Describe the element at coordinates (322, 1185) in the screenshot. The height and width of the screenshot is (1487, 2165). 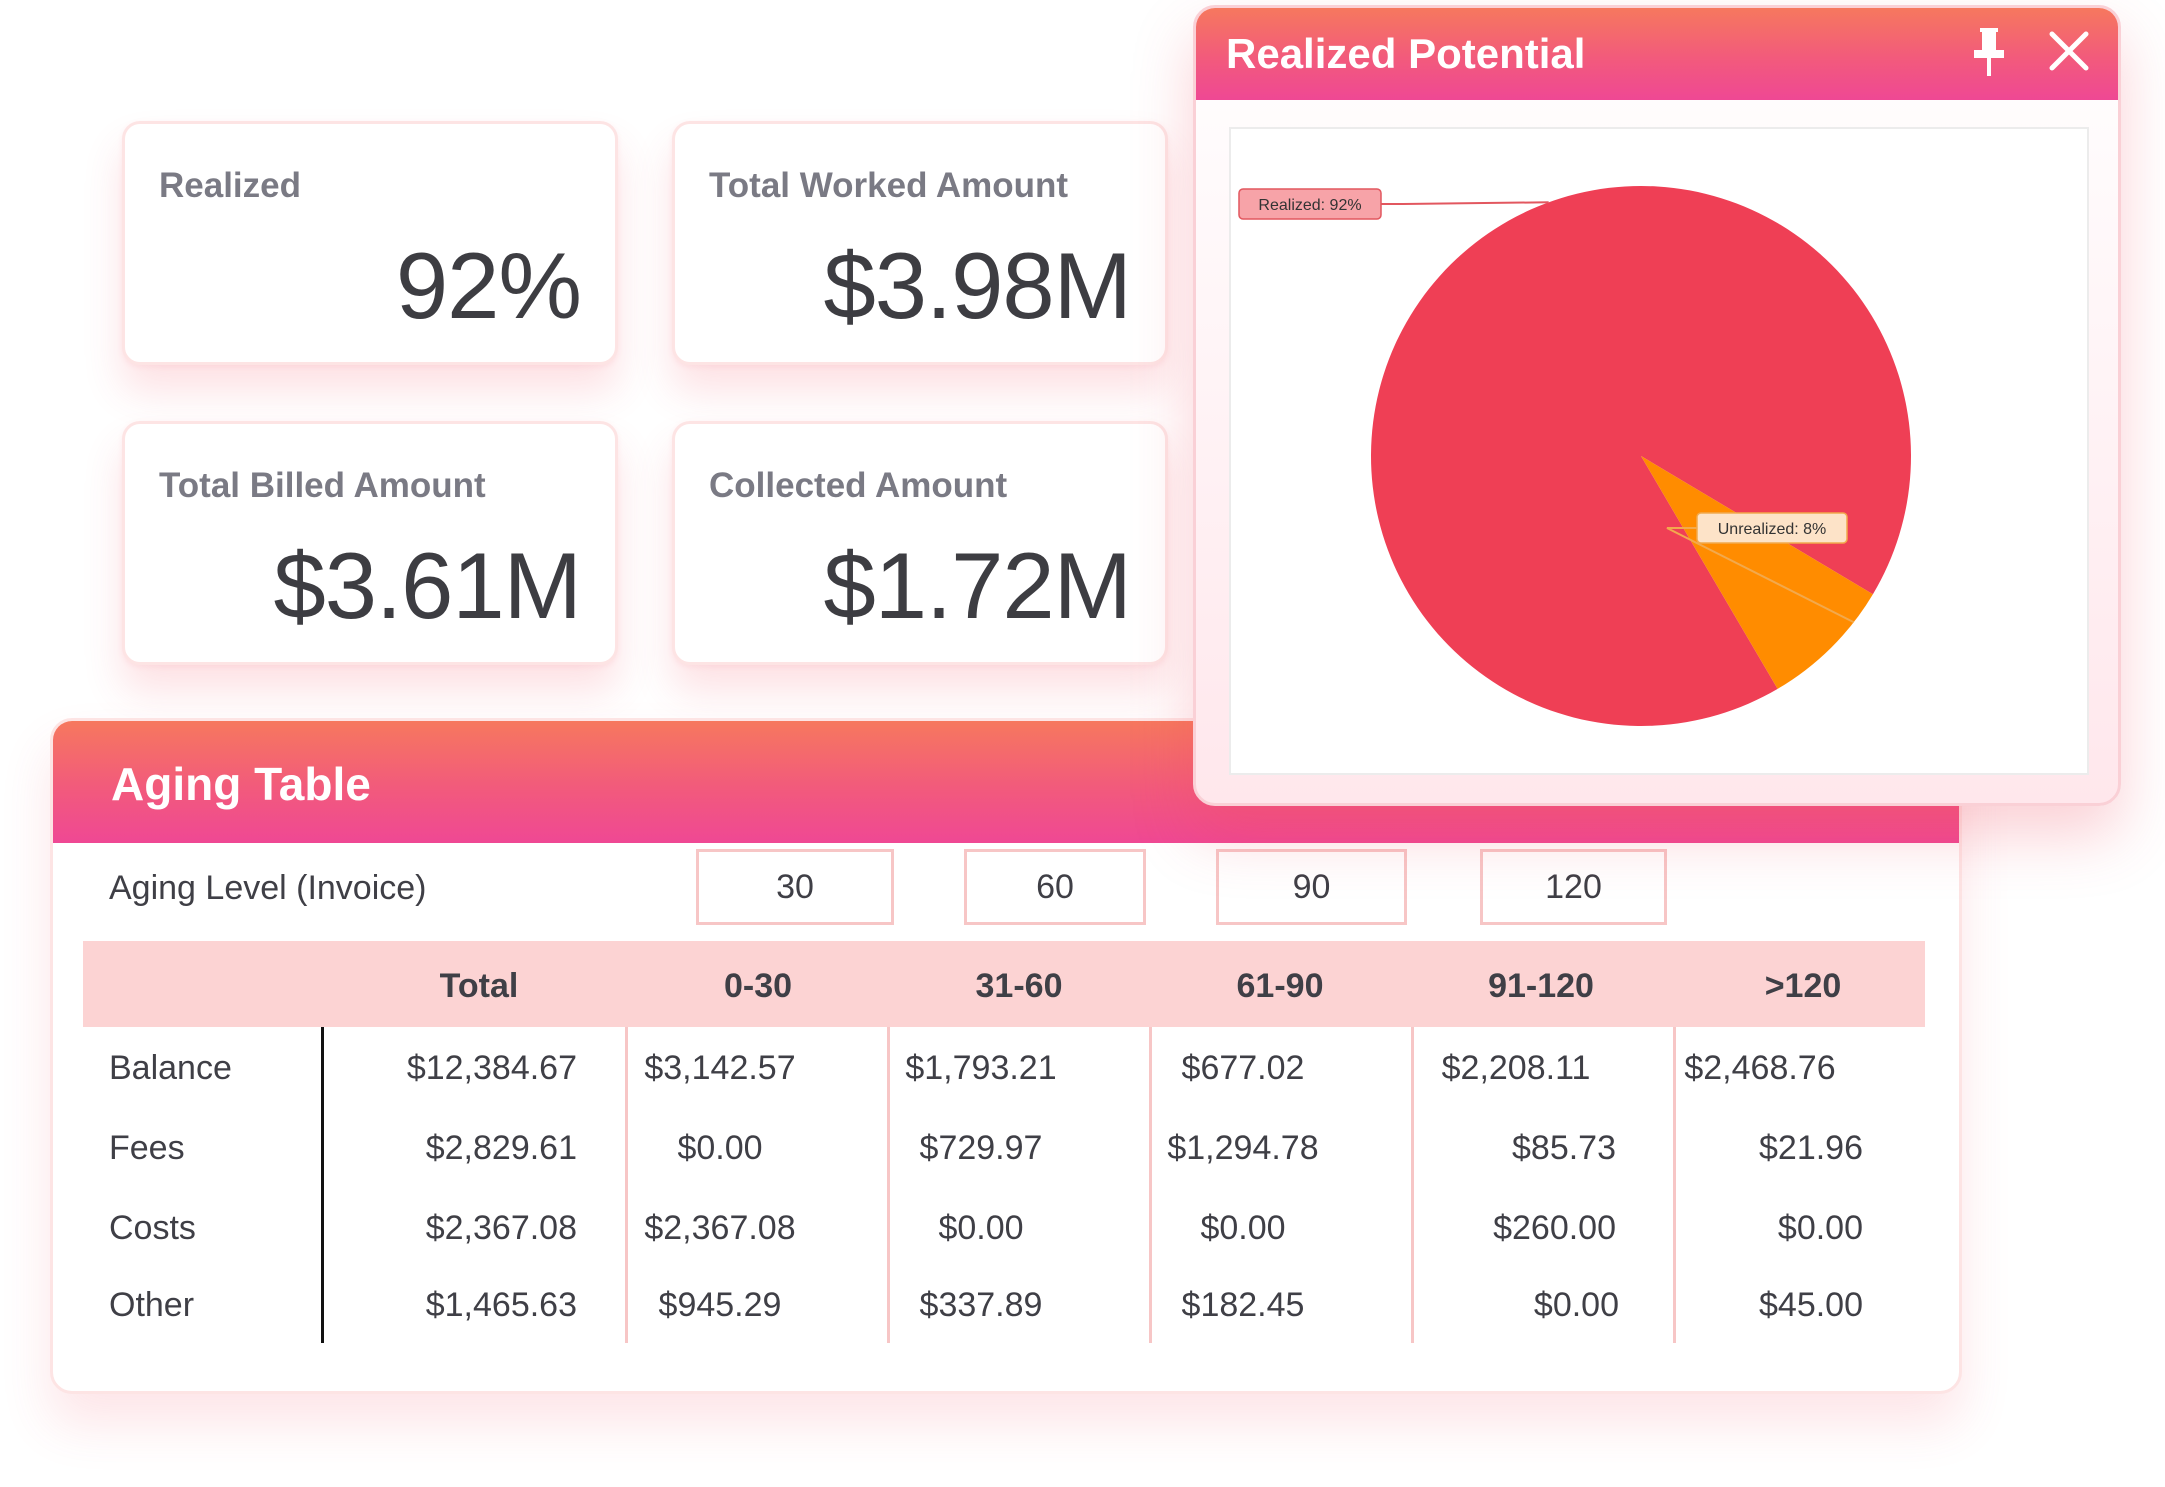
I see `row-label-divider` at that location.